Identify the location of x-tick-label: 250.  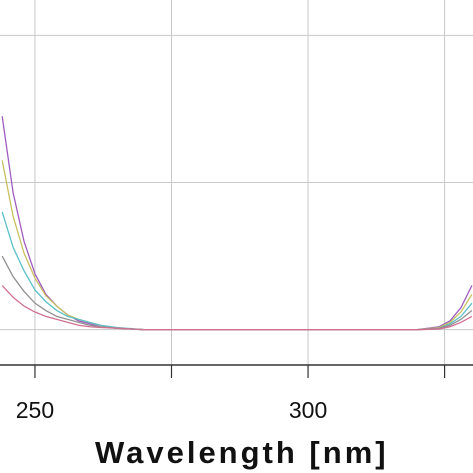
(35, 410).